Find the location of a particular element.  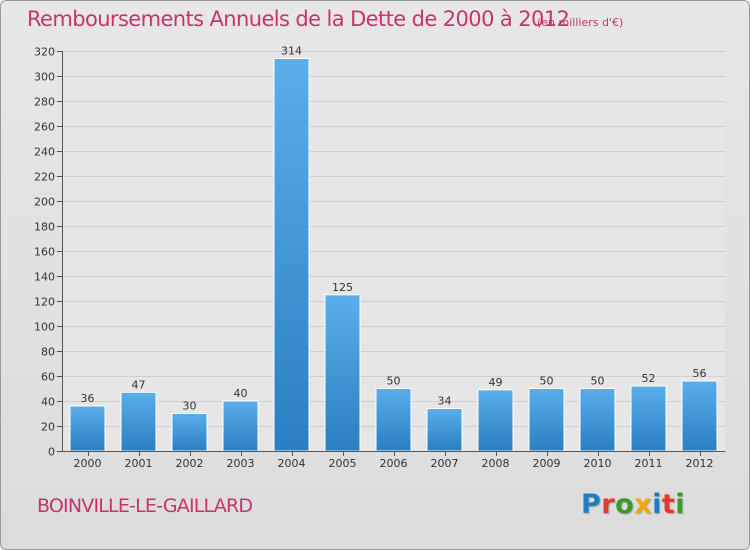

value-label-2002: 30 is located at coordinates (190, 406).